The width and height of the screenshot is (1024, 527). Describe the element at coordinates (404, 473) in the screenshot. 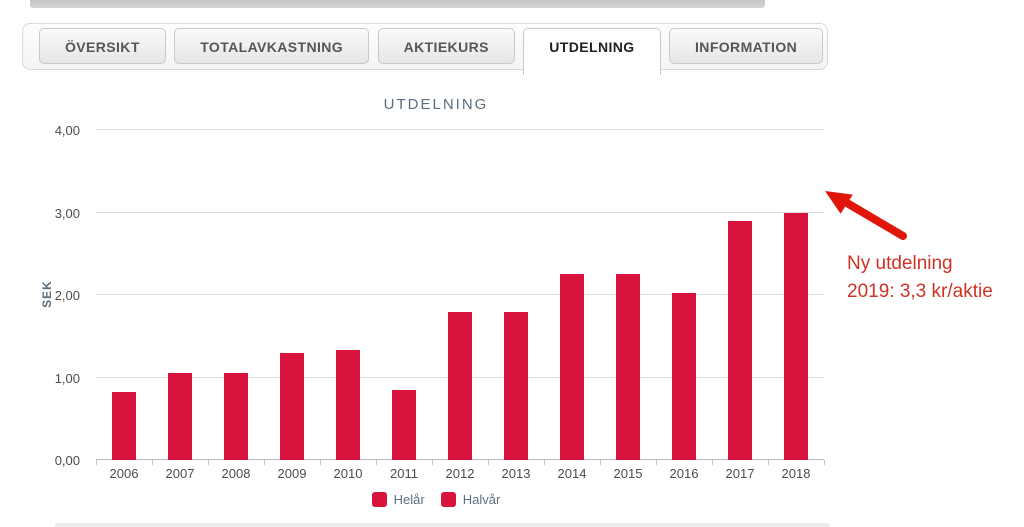

I see `x-tick-label: 2011` at that location.